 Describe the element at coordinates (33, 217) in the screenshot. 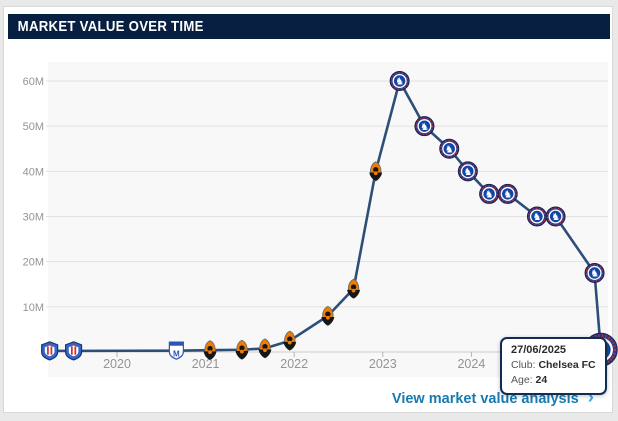

I see `y-axis-tick-label: 30M` at that location.